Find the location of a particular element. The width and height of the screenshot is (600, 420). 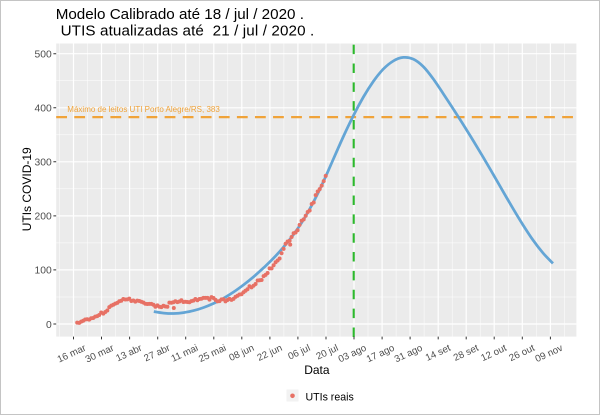

svg-text: UTIs reais is located at coordinates (330, 397).